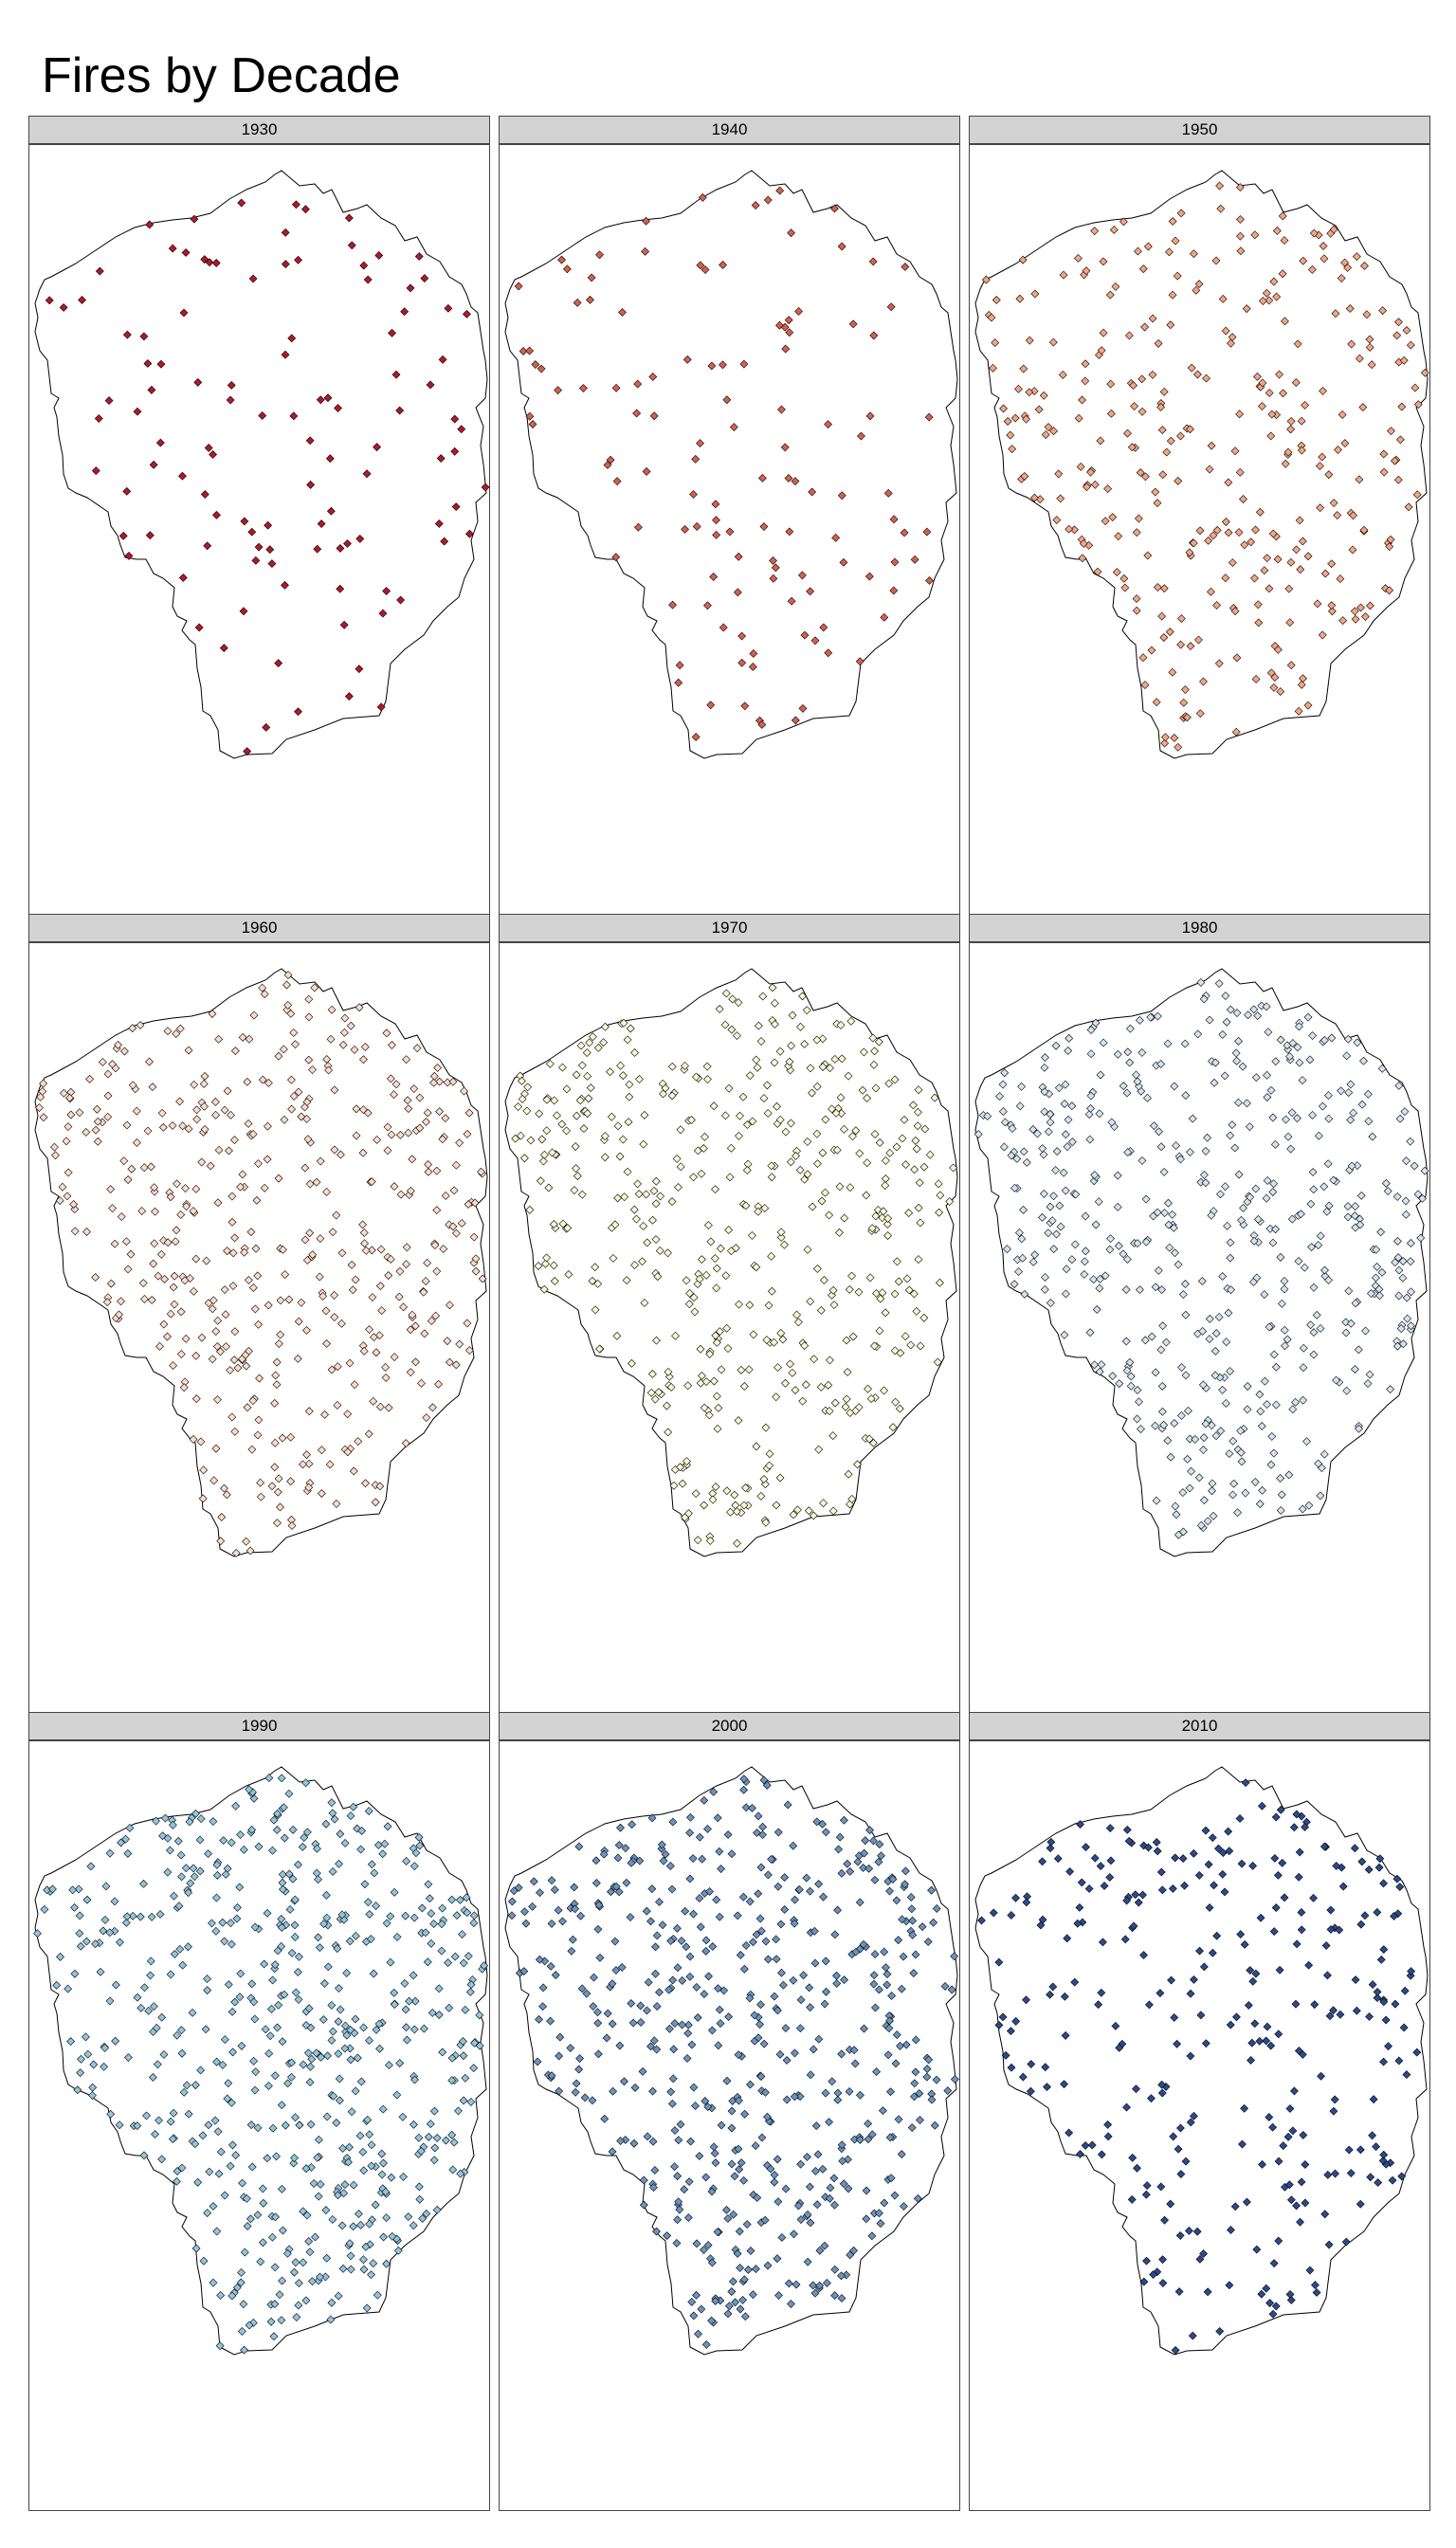 The width and height of the screenshot is (1456, 2548). Describe the element at coordinates (731, 1262) in the screenshot. I see `park-boundary` at that location.